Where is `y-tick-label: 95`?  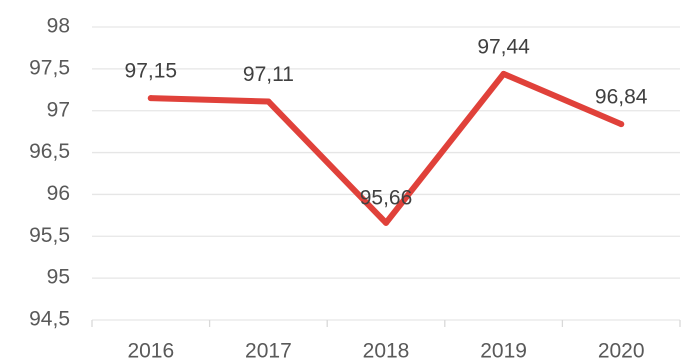
y-tick-label: 95 is located at coordinates (58, 277).